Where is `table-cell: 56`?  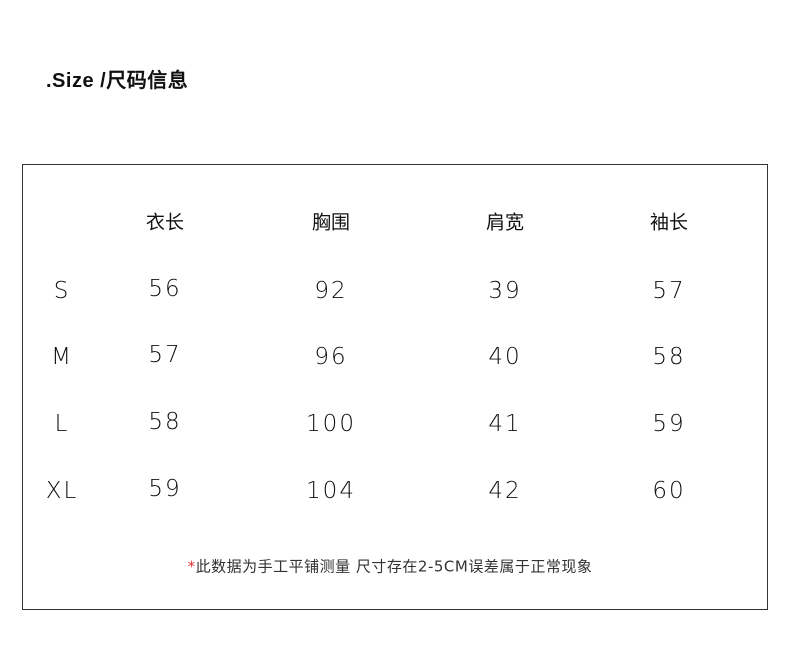
table-cell: 56 is located at coordinates (165, 289).